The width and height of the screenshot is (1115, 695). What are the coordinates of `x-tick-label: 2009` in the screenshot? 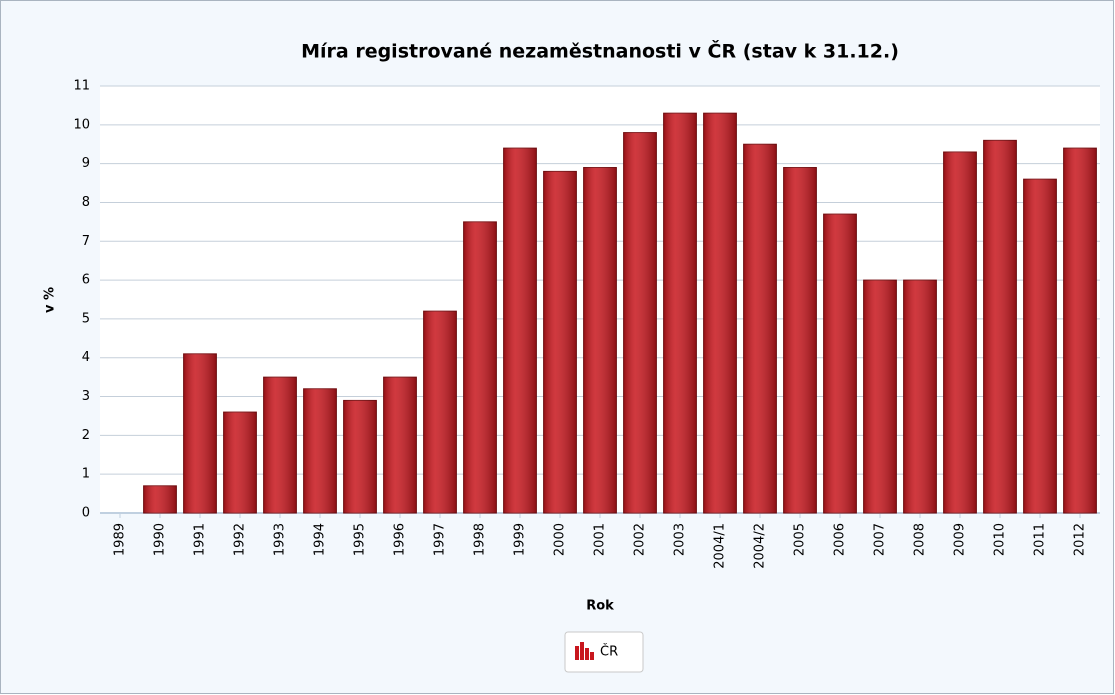 It's located at (960, 539).